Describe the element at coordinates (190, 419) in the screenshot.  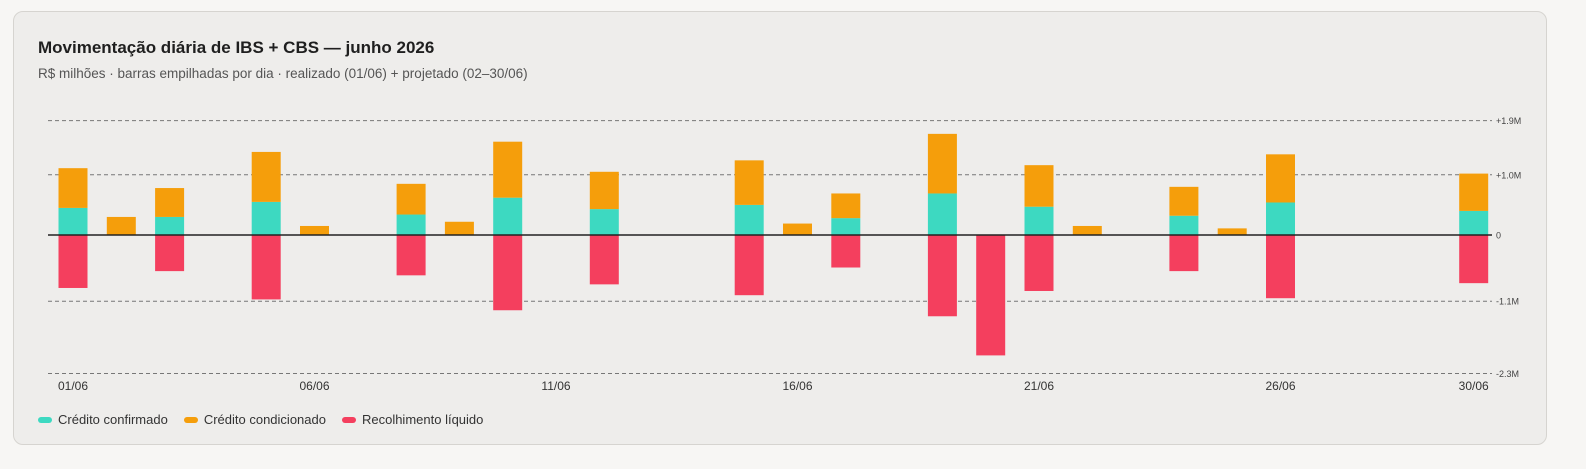
I see `legend-swatch-condicionado` at that location.